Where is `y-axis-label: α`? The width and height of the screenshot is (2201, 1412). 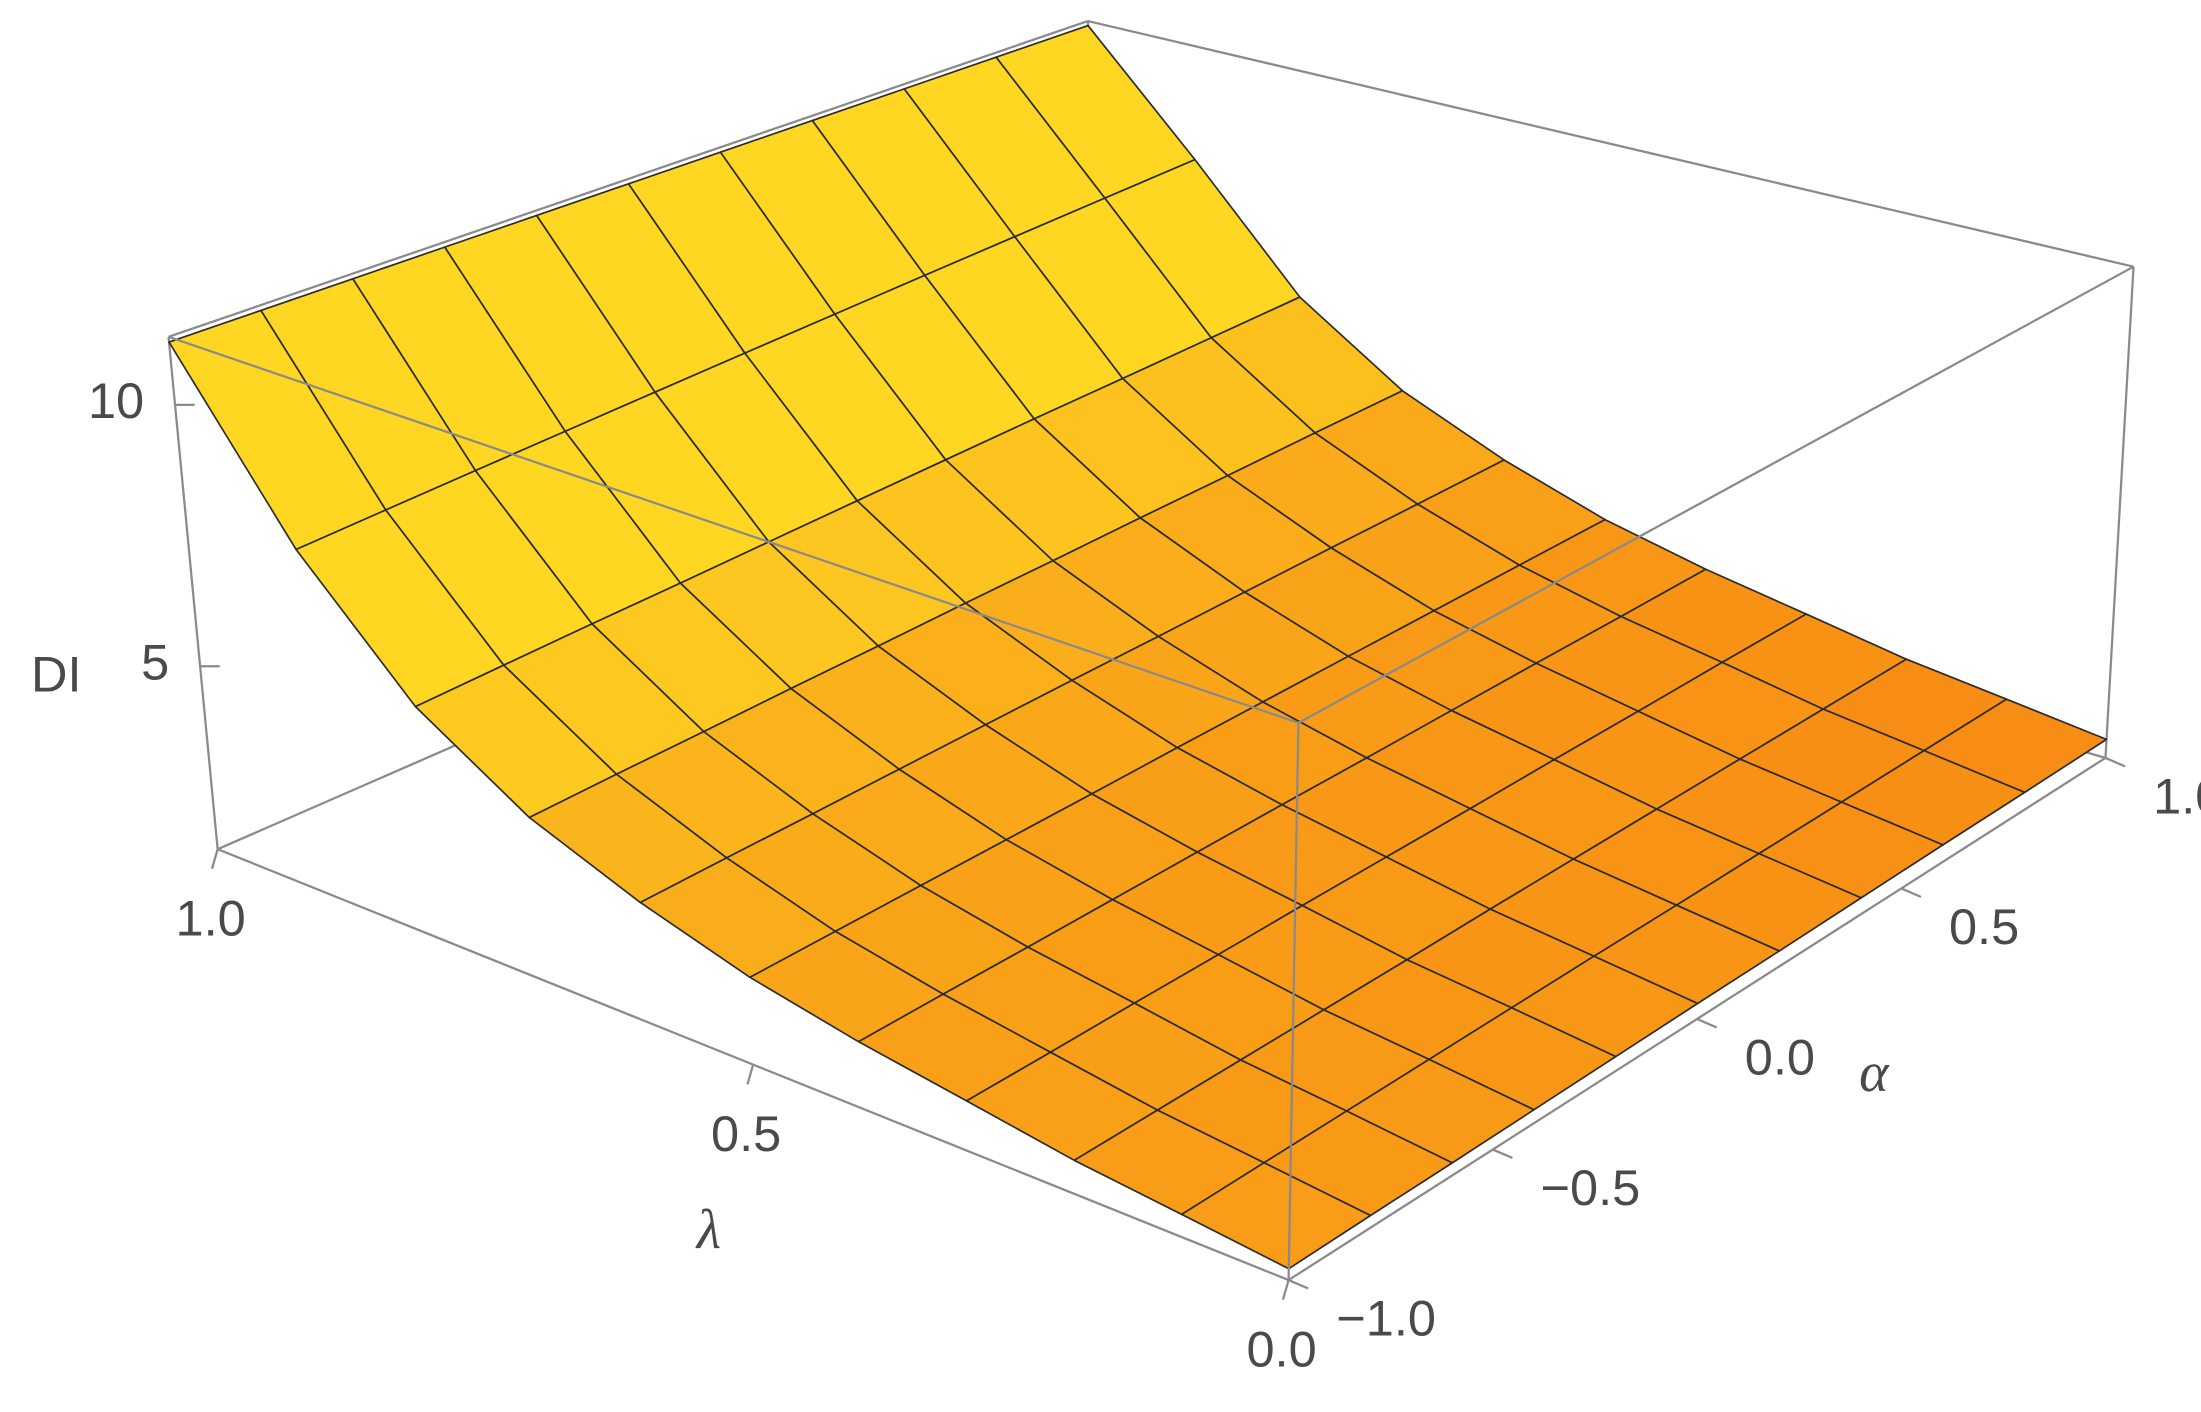
y-axis-label: α is located at coordinates (1874, 1073).